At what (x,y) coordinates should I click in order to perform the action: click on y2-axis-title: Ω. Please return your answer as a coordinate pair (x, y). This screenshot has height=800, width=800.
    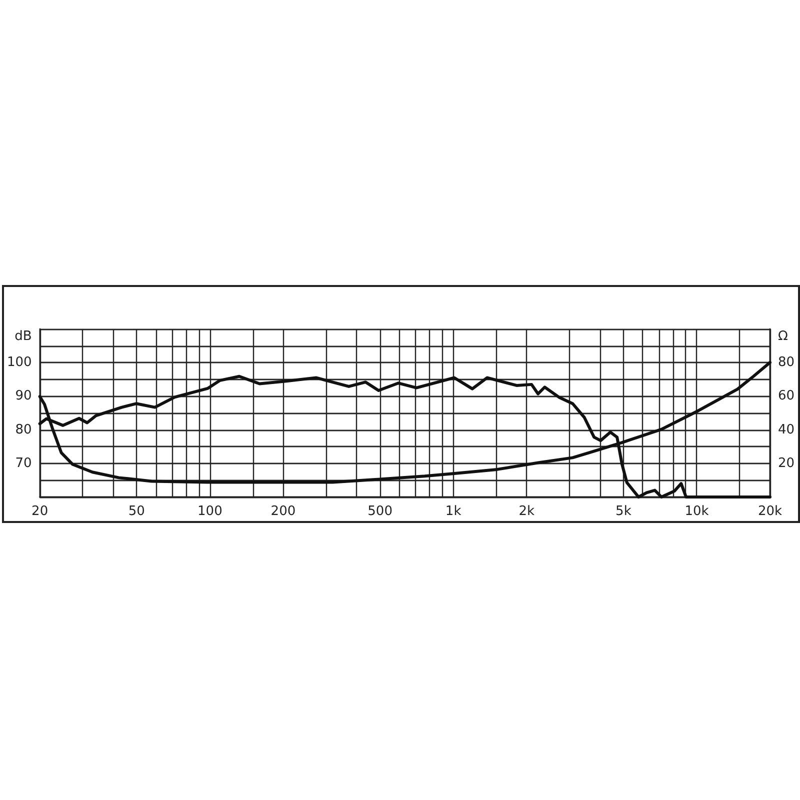
    Looking at the image, I should click on (783, 336).